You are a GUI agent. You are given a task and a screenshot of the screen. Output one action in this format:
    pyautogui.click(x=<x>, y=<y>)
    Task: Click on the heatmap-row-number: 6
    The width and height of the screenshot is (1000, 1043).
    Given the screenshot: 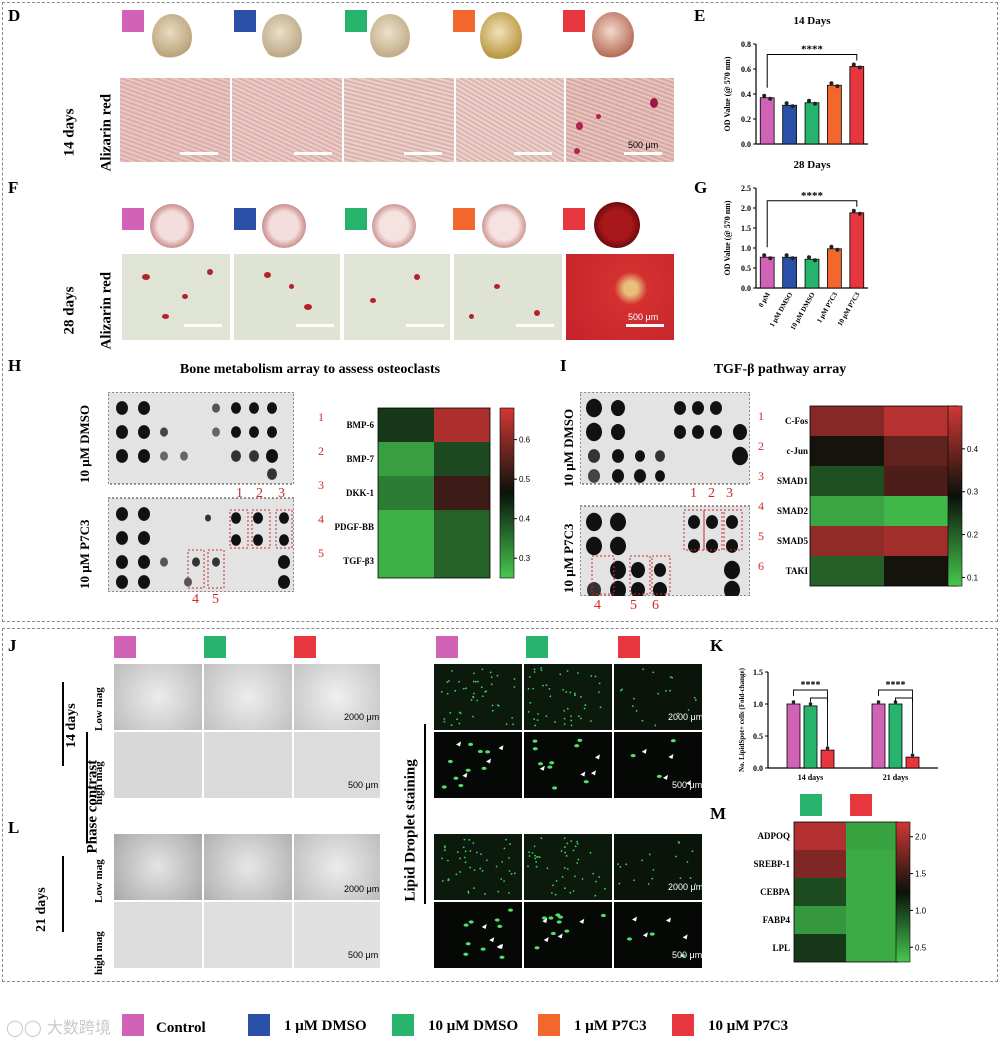 What is the action you would take?
    pyautogui.click(x=761, y=566)
    